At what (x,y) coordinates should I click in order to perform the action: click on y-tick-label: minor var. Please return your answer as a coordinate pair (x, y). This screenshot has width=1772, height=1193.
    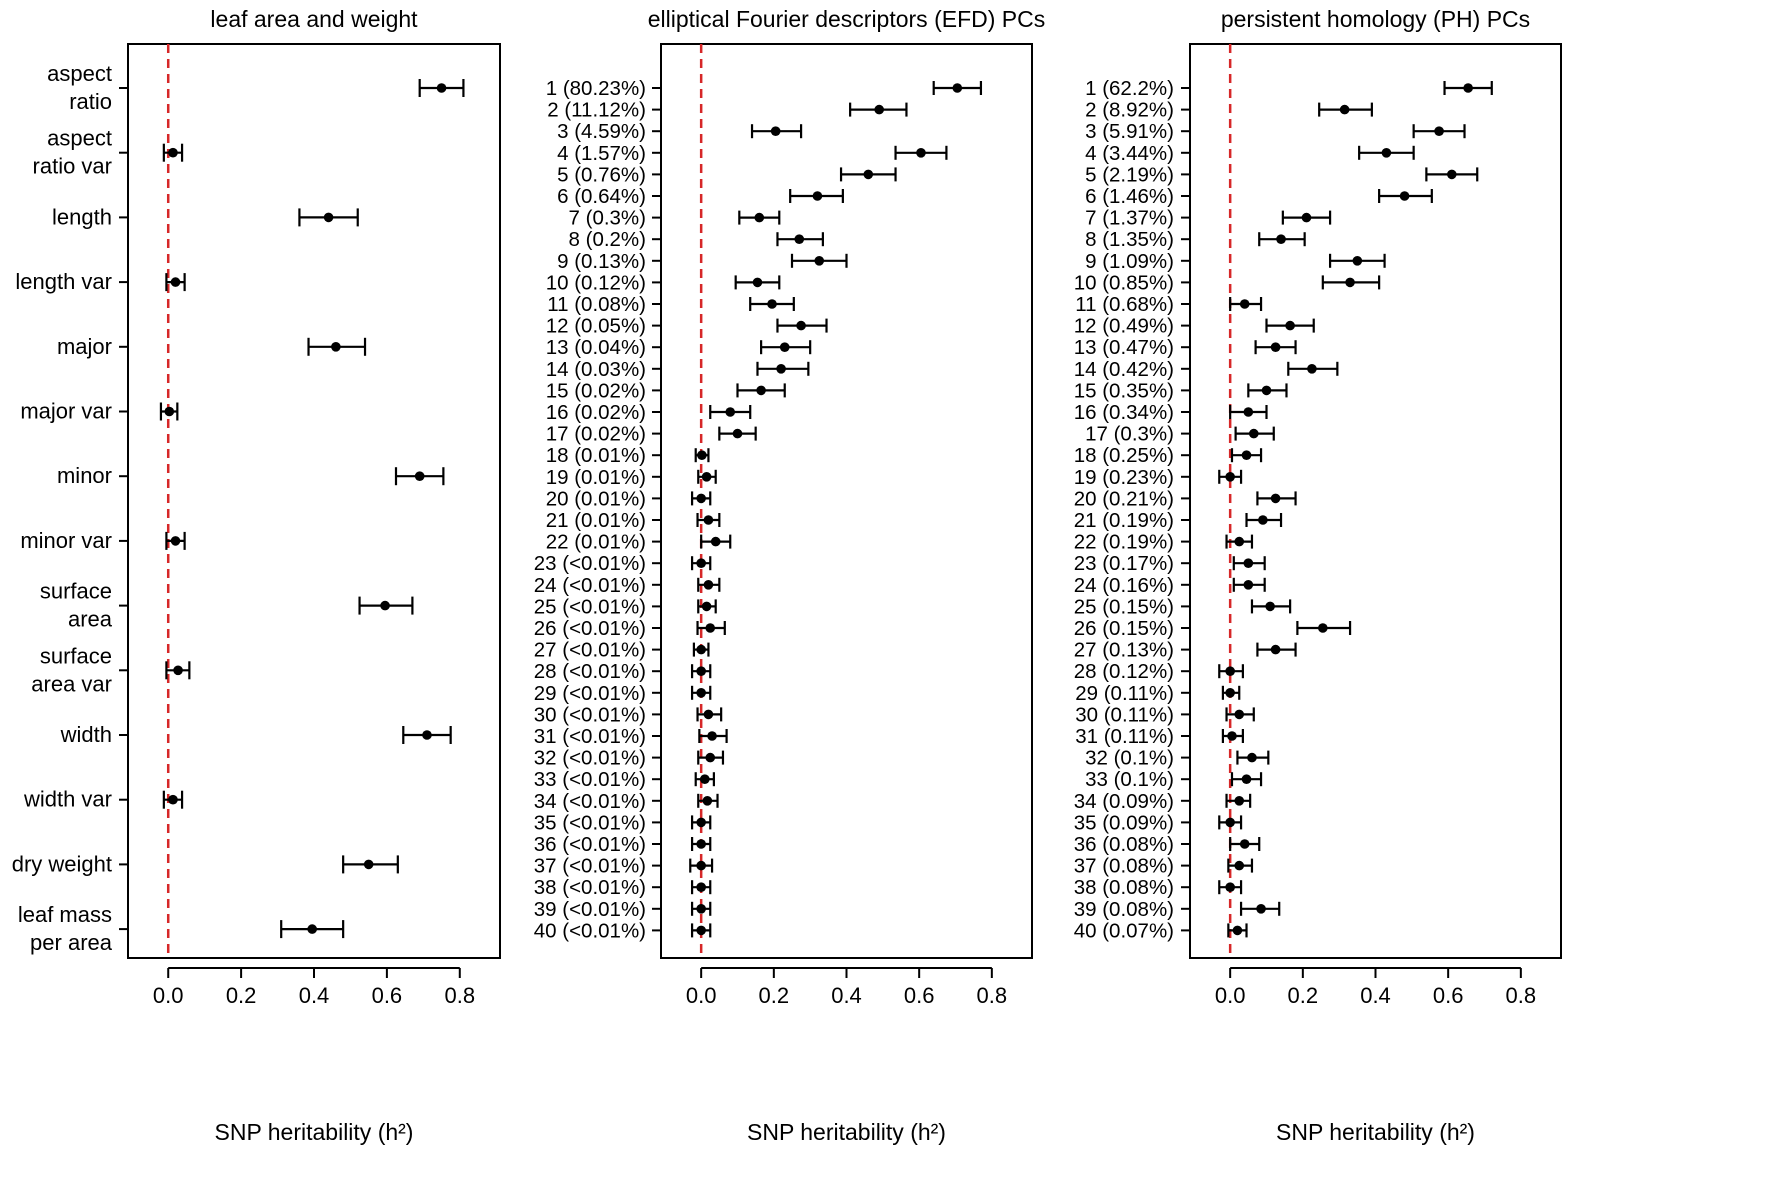
    Looking at the image, I should click on (66, 540).